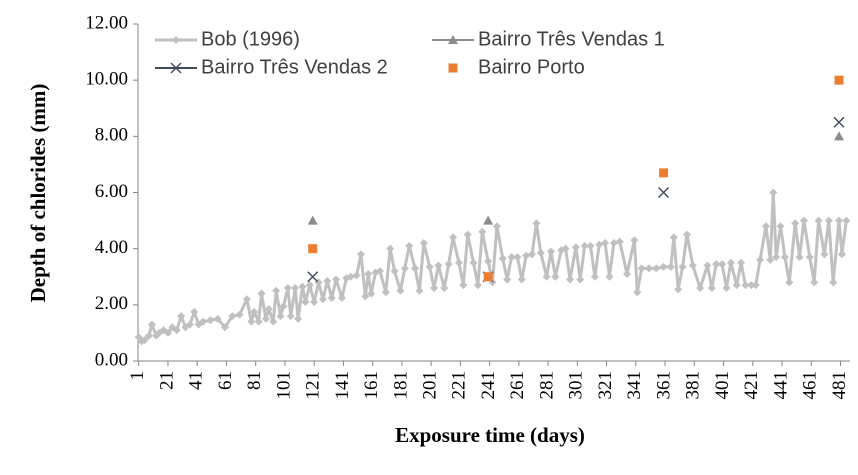  What do you see at coordinates (663, 385) in the screenshot?
I see `x-tick-label: 361` at bounding box center [663, 385].